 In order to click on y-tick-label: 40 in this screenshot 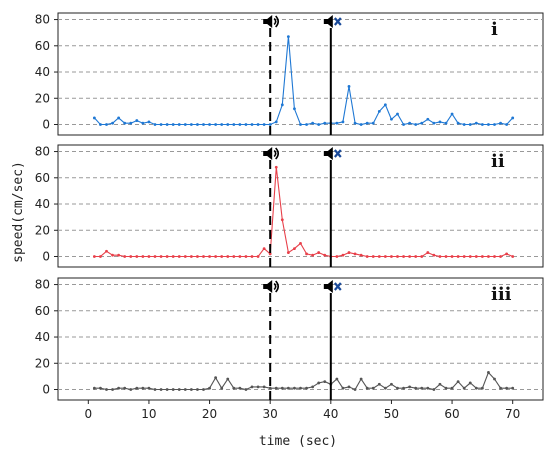, I will do `click(42, 204)`.